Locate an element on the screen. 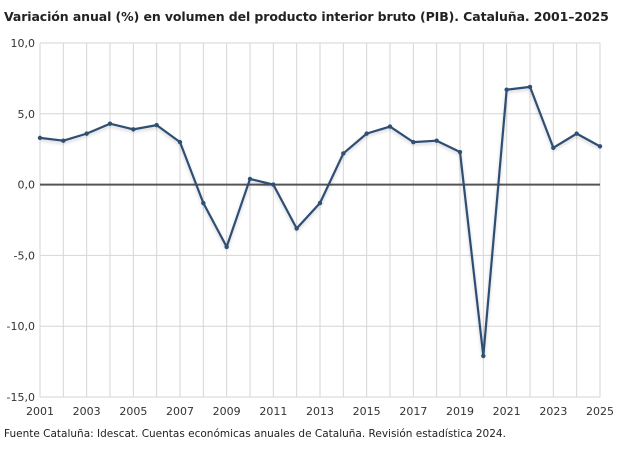  y-tick-label: -5,0 is located at coordinates (24, 255).